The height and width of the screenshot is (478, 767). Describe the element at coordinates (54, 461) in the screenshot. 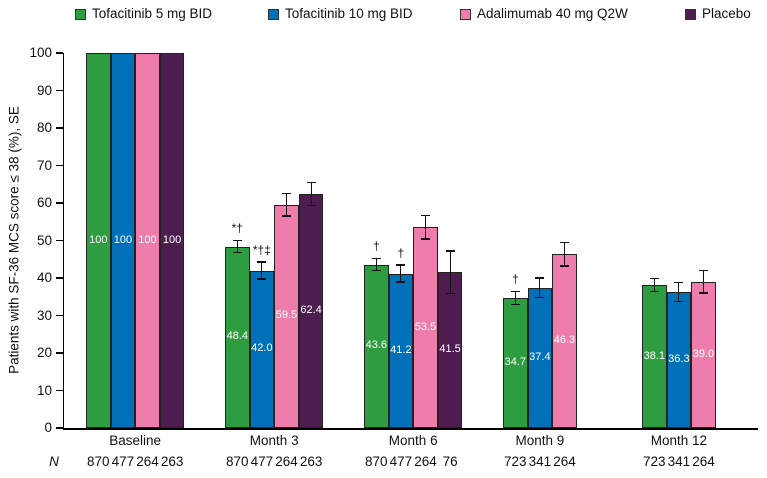

I see `n-row-label: N` at that location.